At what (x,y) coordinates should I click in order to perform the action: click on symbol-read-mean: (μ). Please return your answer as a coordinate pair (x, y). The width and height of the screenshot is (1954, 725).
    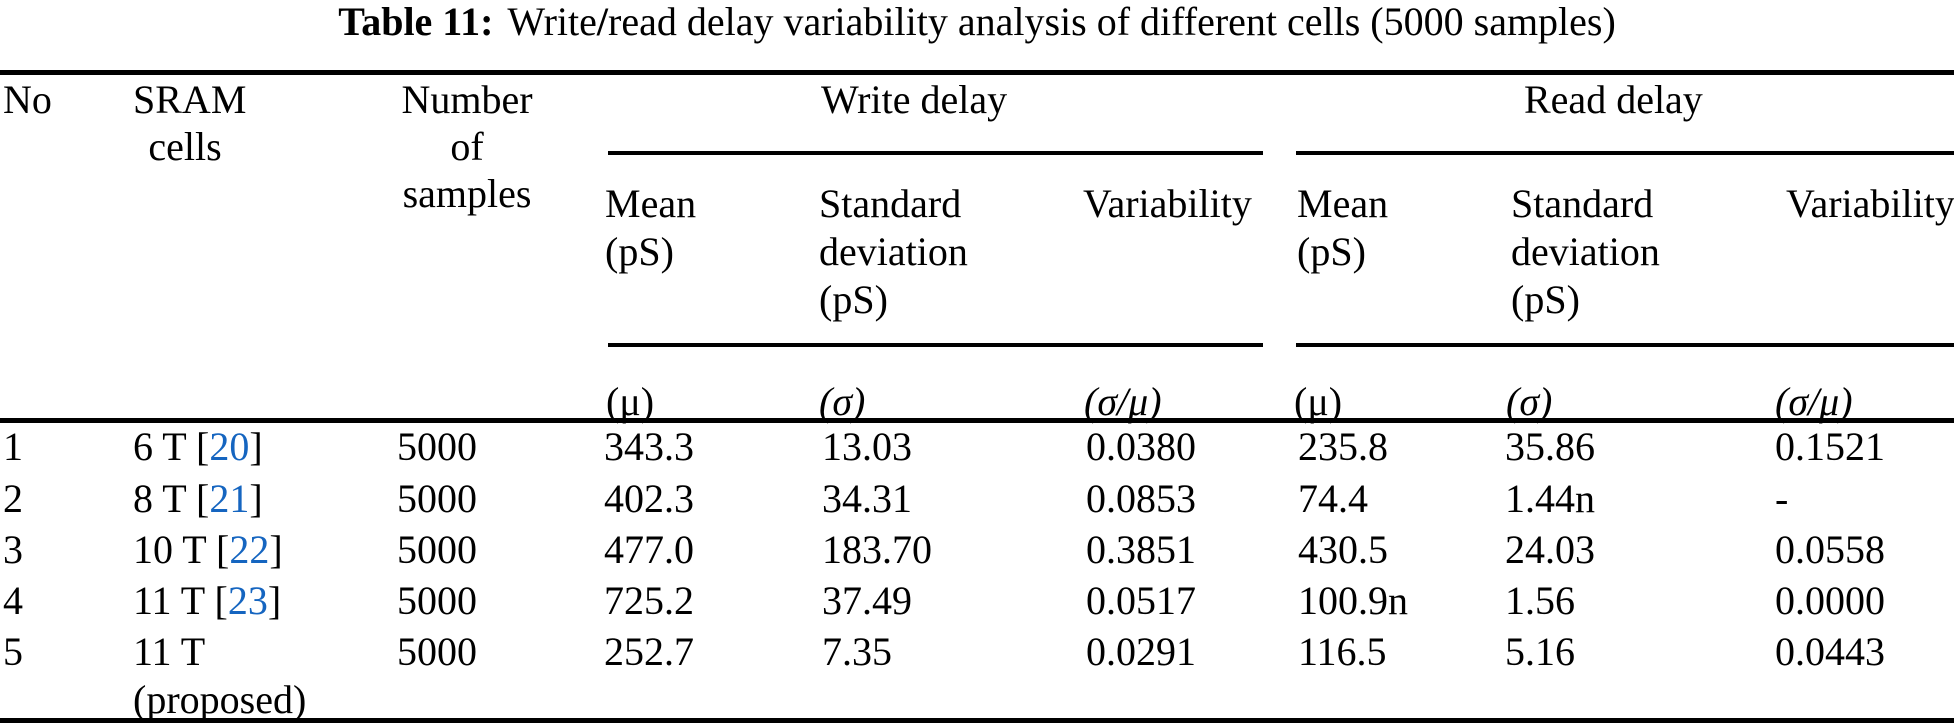
    Looking at the image, I should click on (1318, 401).